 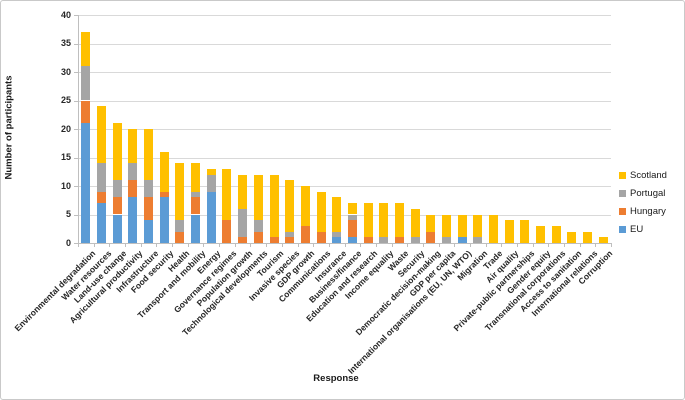 I want to click on y-axis-title: Number of participants, so click(x=9, y=127).